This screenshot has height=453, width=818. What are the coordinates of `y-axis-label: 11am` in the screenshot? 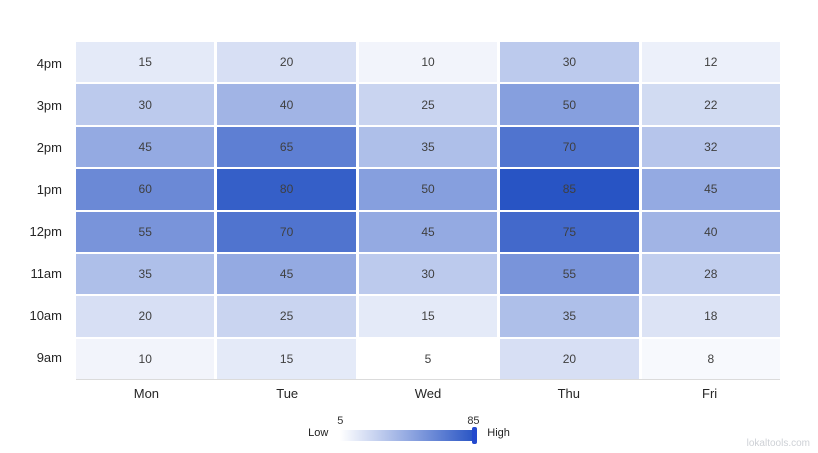 It's located at (46, 274).